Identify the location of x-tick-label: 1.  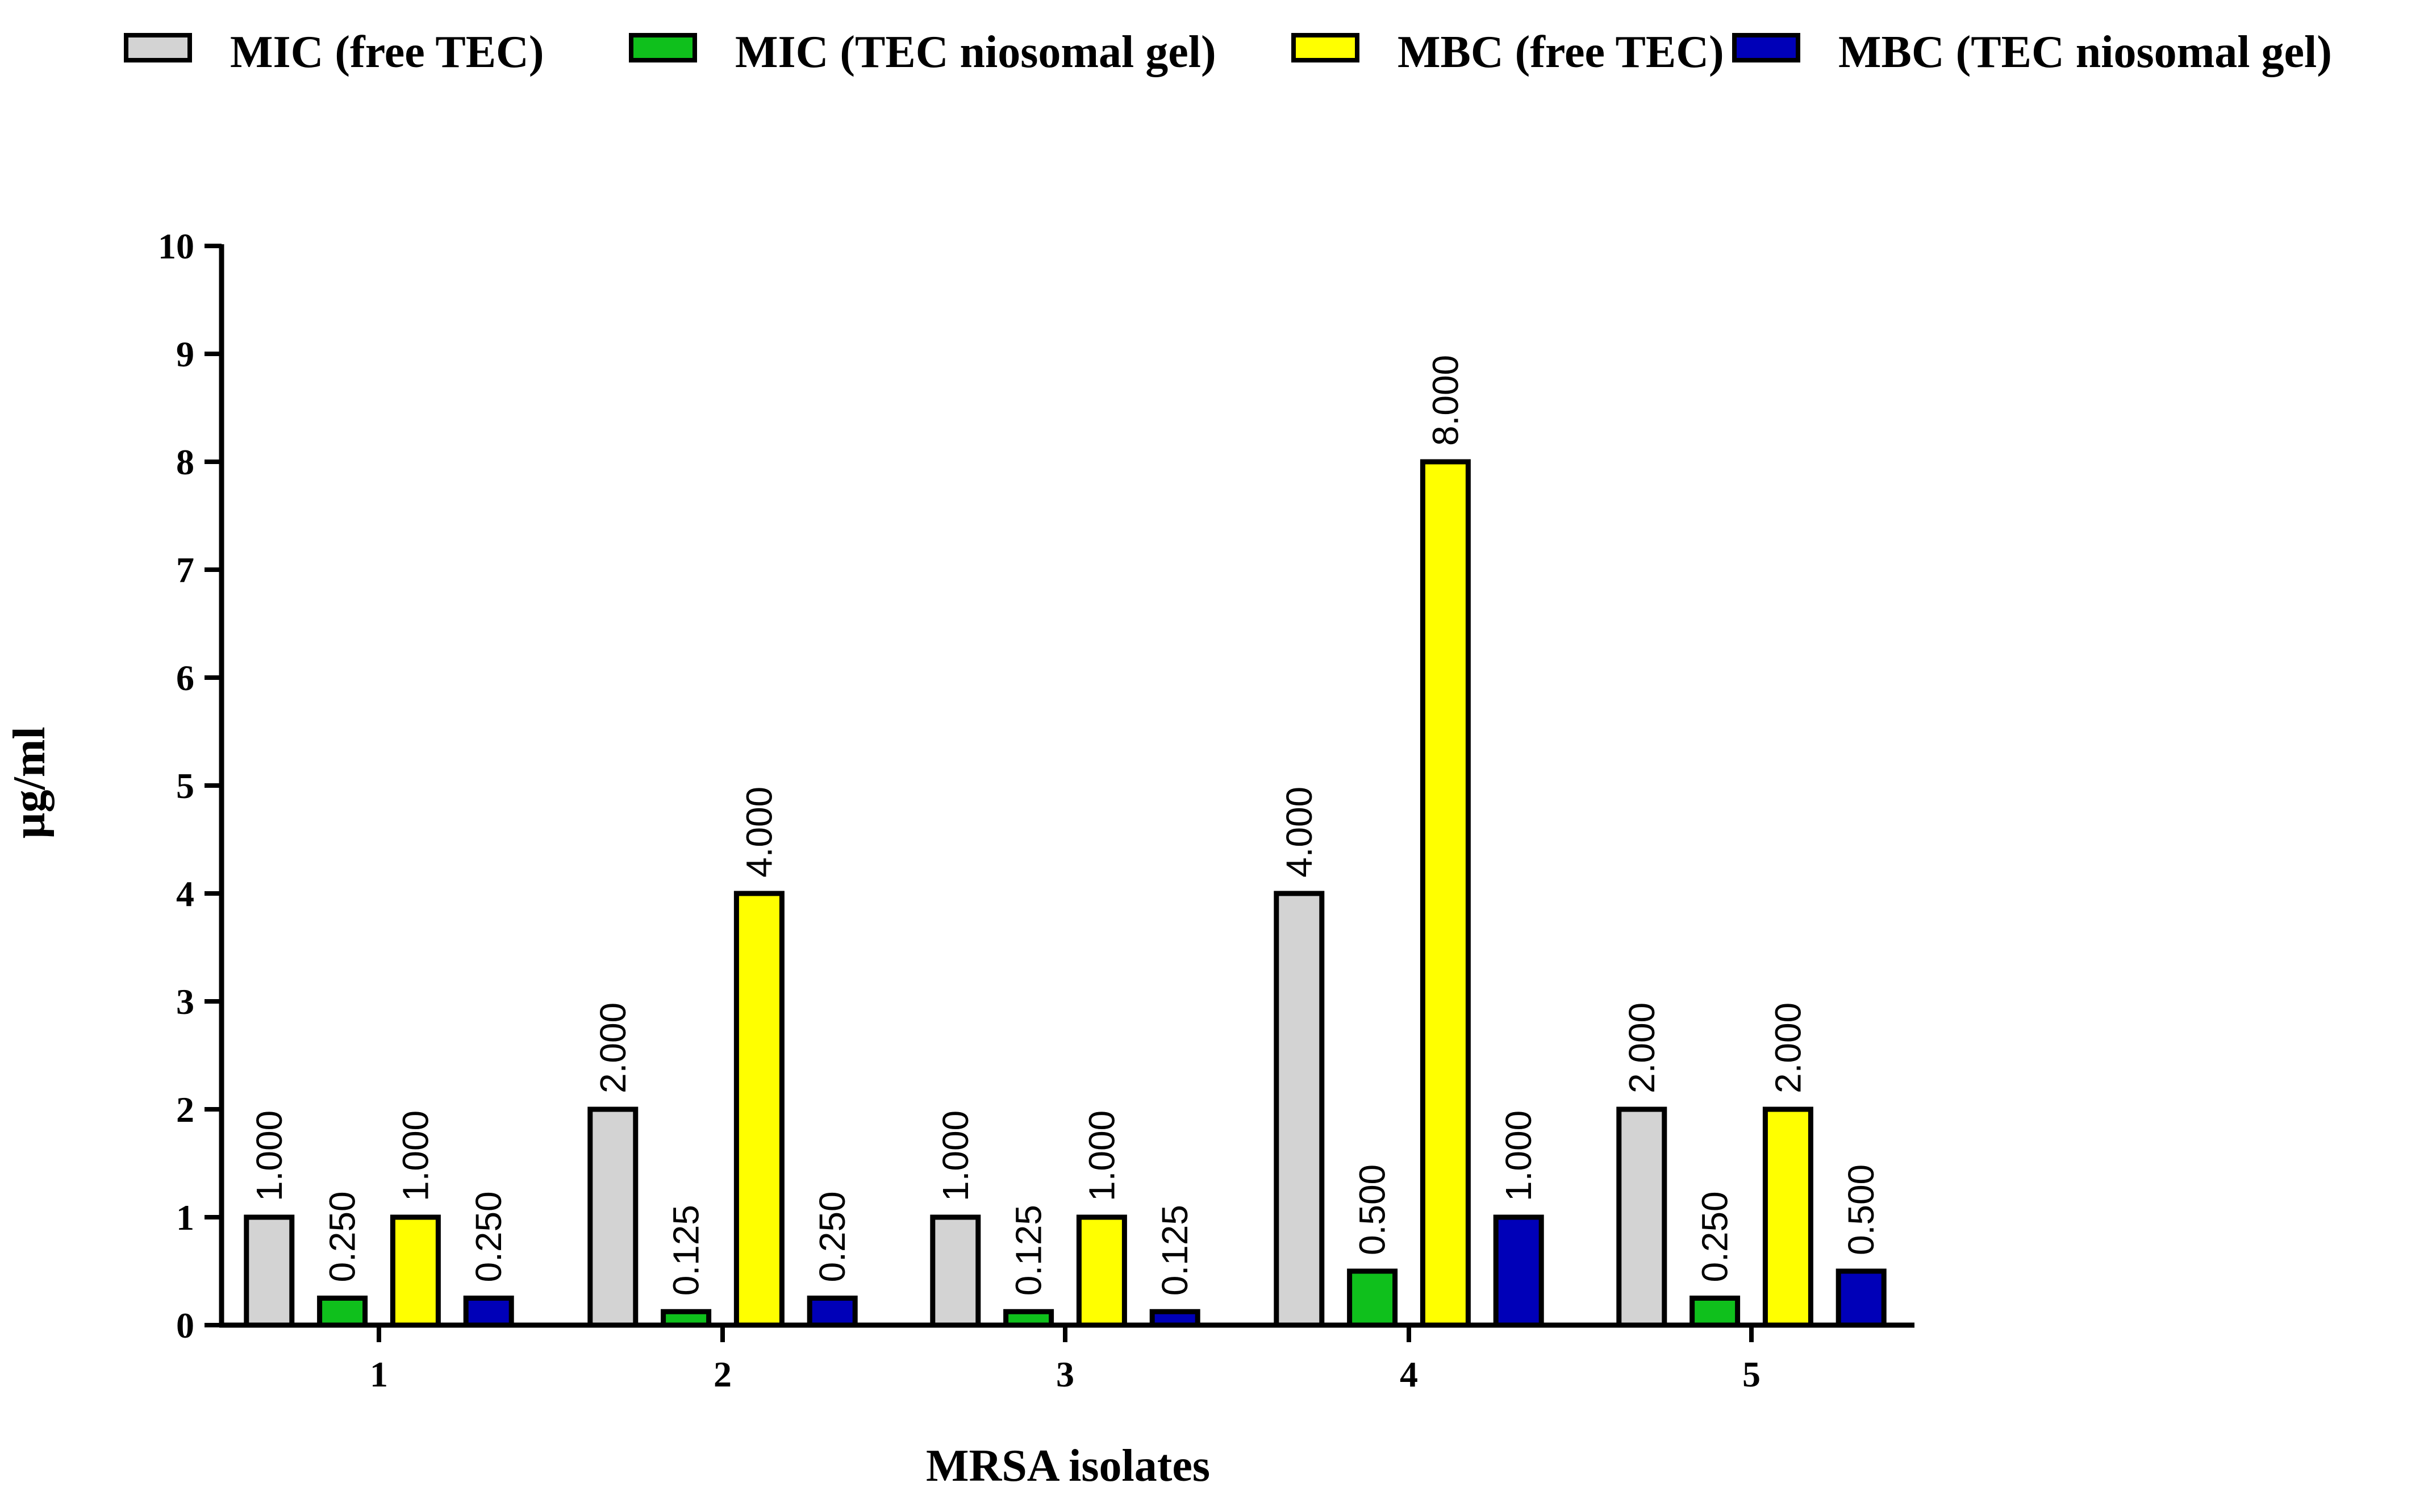
(379, 1374).